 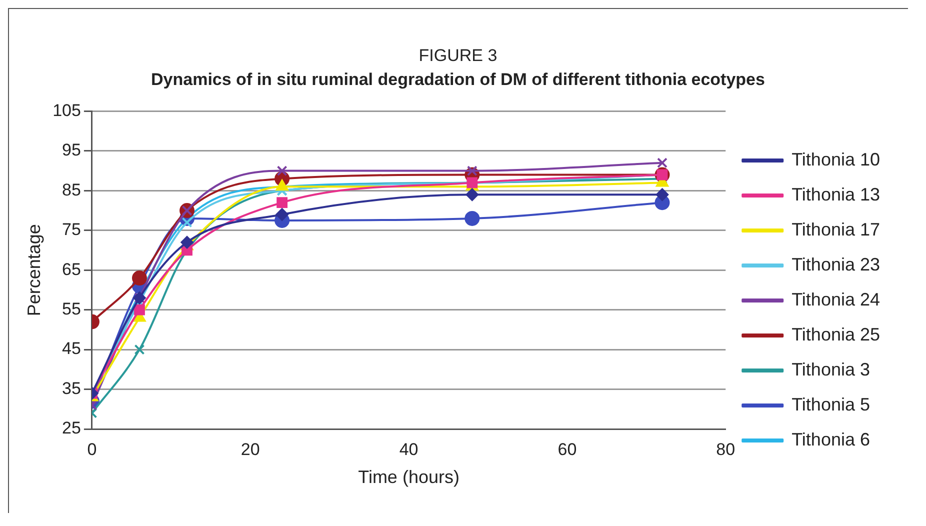 What do you see at coordinates (831, 404) in the screenshot?
I see `legend-label: Tithonia 5` at bounding box center [831, 404].